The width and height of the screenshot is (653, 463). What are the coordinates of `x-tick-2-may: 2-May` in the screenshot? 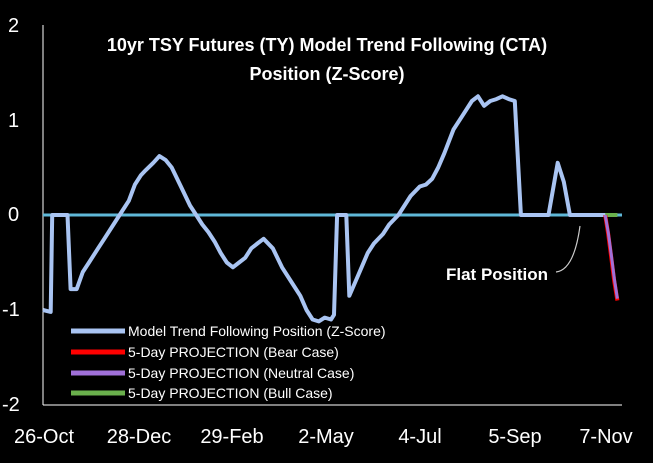 It's located at (326, 437).